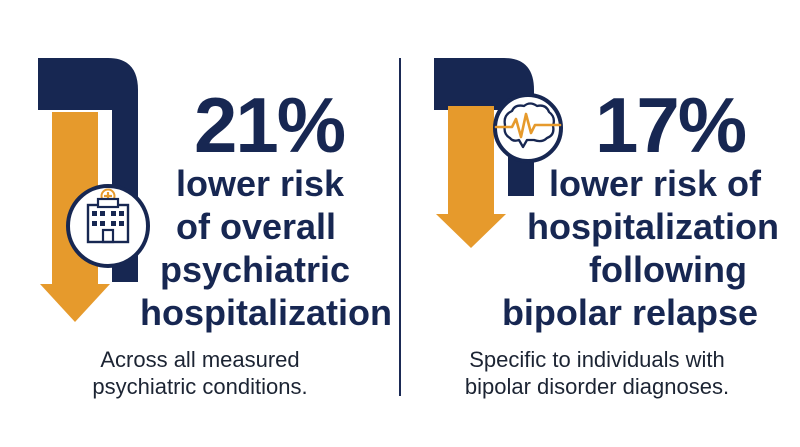 This screenshot has height=447, width=800. What do you see at coordinates (200, 386) in the screenshot?
I see `left-subtitle-line-2: psychiatric conditions.` at bounding box center [200, 386].